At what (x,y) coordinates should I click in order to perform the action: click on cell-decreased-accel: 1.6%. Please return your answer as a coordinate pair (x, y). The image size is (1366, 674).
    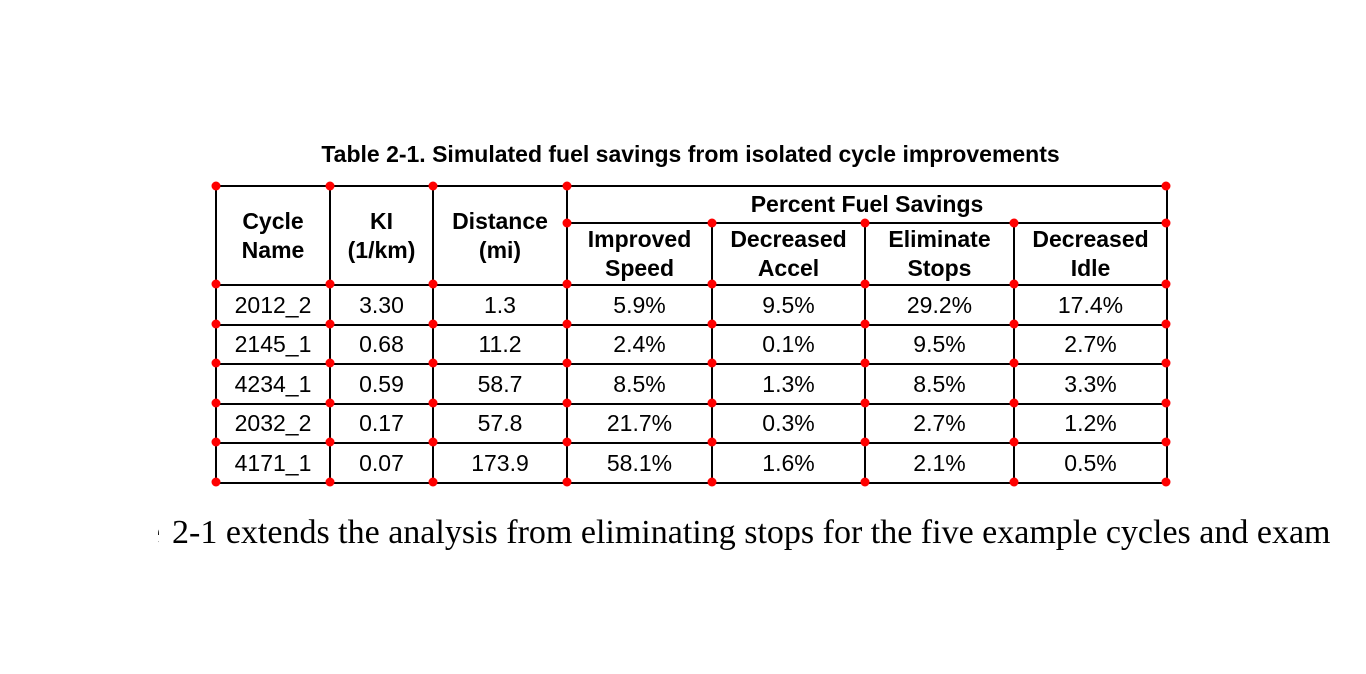
    Looking at the image, I should click on (788, 463).